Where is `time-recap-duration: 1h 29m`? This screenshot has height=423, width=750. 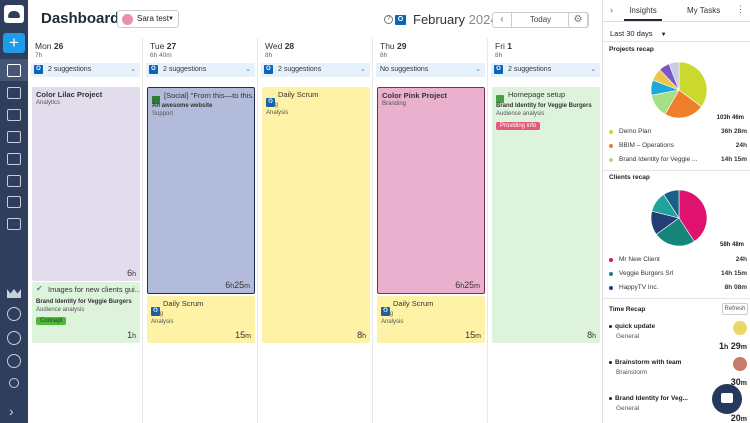
time-recap-duration: 1h 29m is located at coordinates (732, 346).